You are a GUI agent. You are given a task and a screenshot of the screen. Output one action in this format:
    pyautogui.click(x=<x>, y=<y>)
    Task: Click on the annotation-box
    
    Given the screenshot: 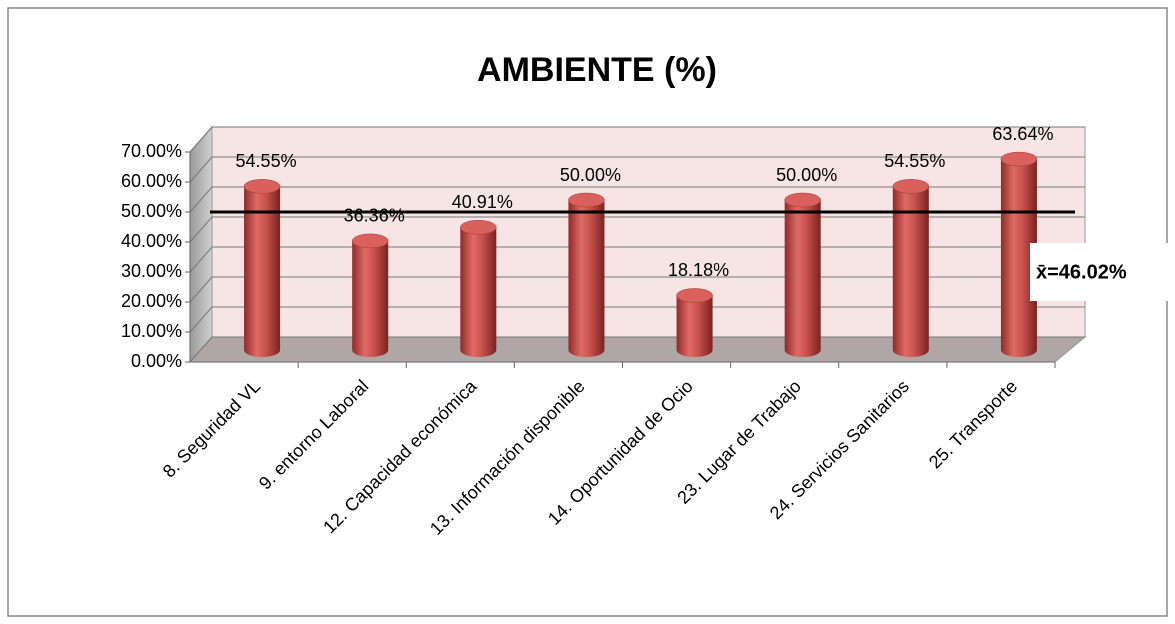 What is the action you would take?
    pyautogui.click(x=1102, y=272)
    